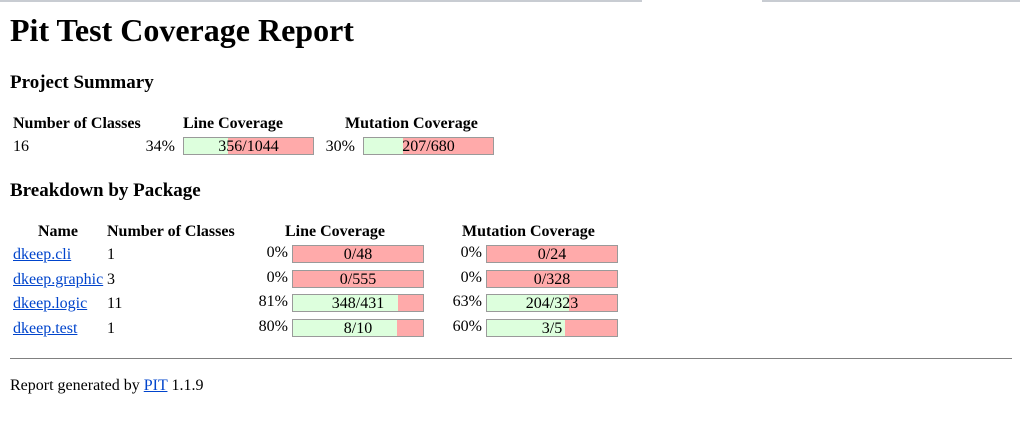  What do you see at coordinates (335, 231) in the screenshot?
I see `breakdown-header-line-coverage: Line Coverage` at bounding box center [335, 231].